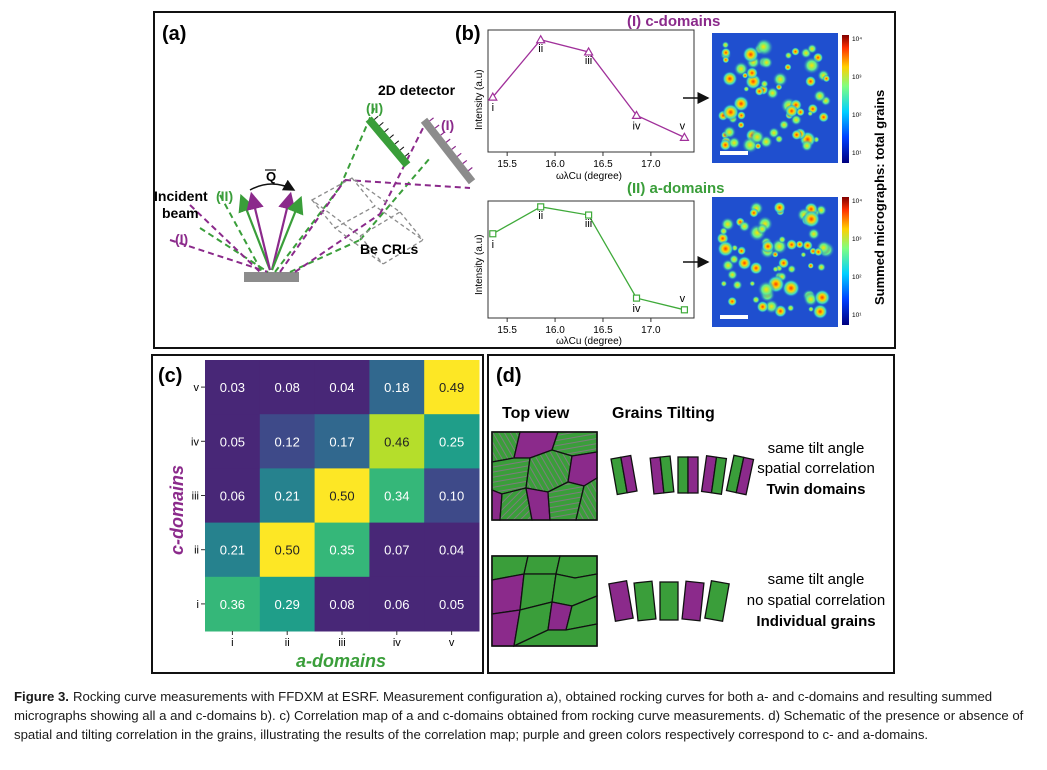  I want to click on detector-label: 2D detector, so click(417, 90).